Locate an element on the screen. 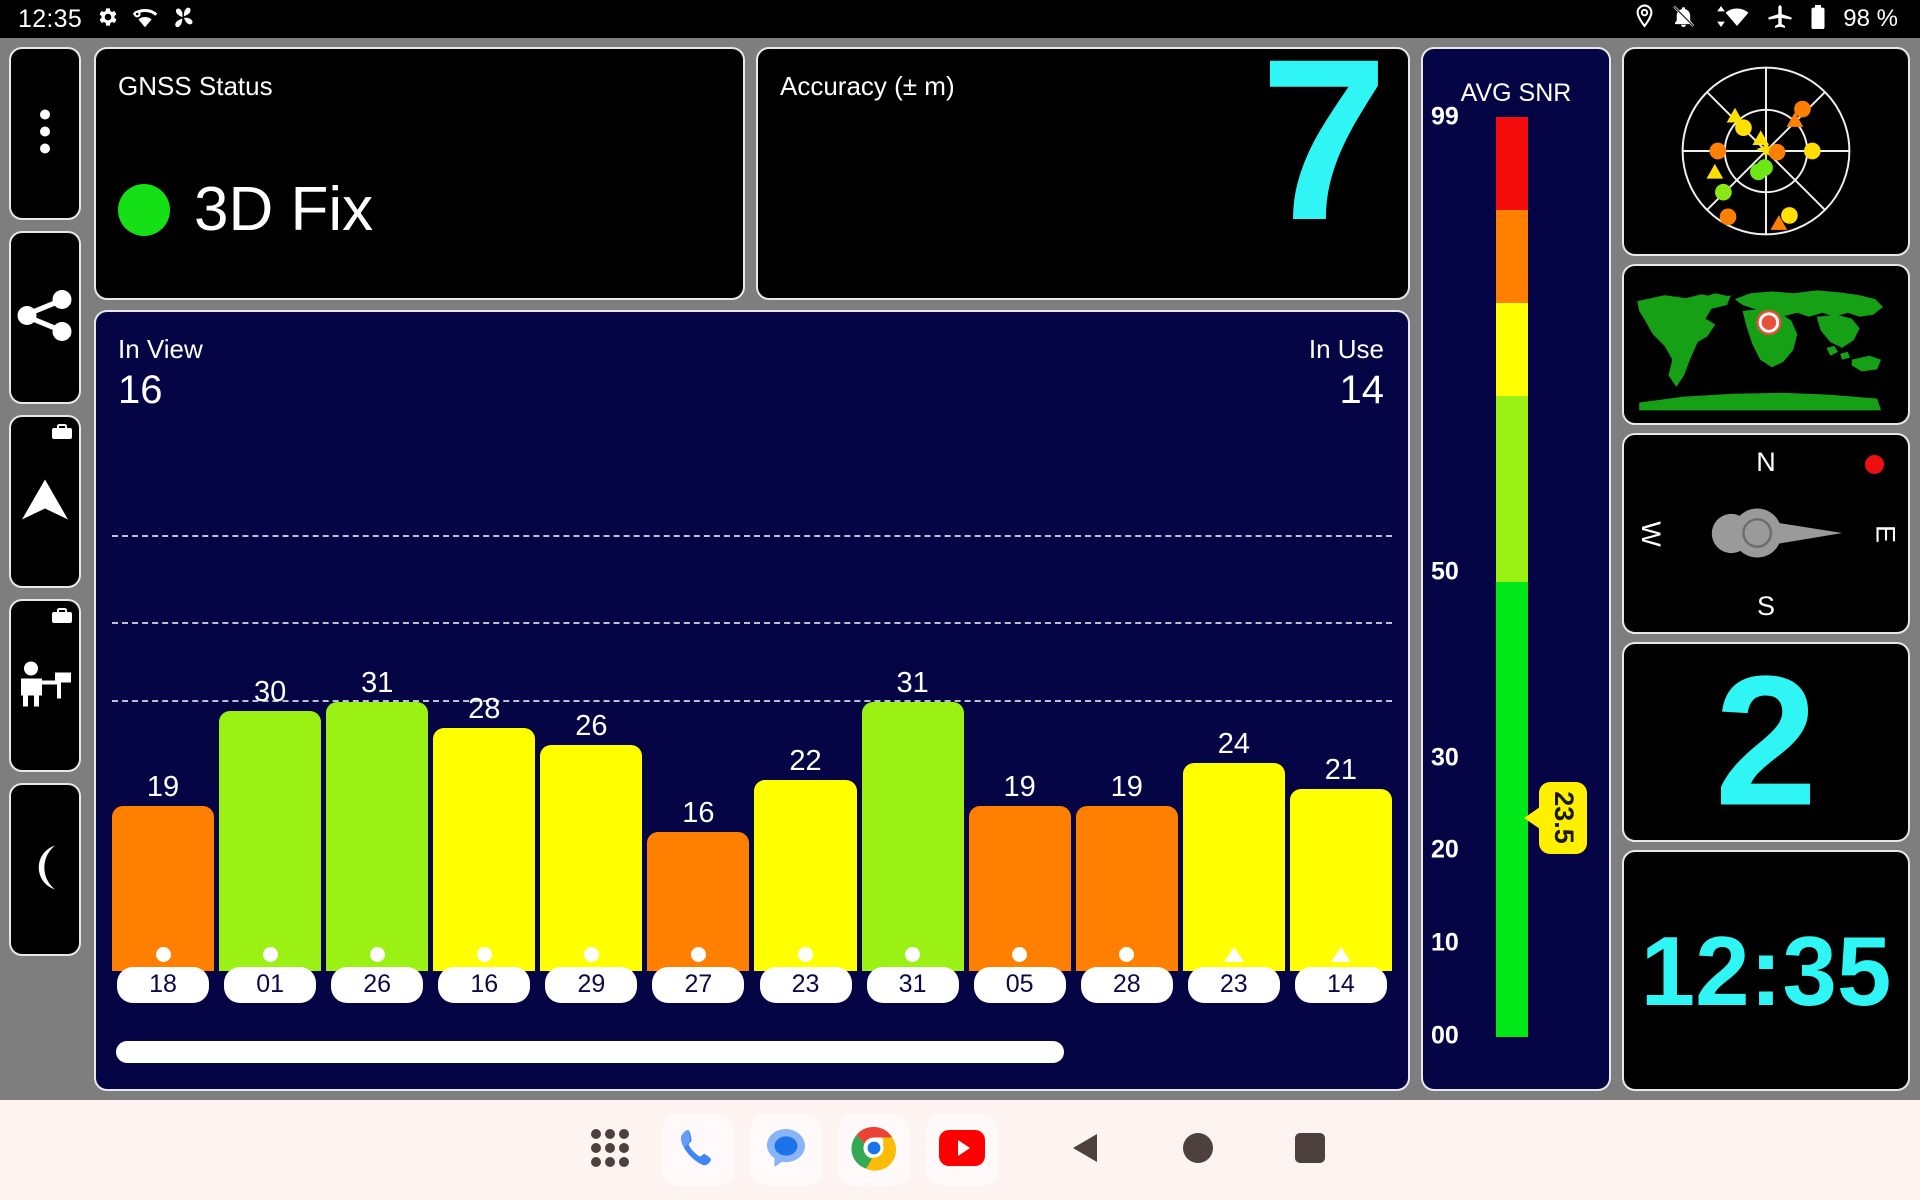 The width and height of the screenshot is (1920, 1200). taskbar-item-messages is located at coordinates (786, 1150).